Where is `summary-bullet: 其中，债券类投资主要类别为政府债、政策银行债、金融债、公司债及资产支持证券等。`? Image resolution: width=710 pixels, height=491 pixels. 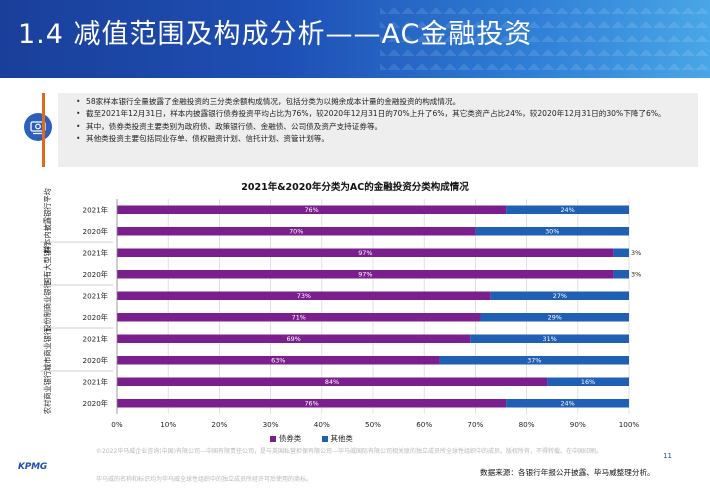 summary-bullet: 其中，债券类投资主要类别为政府债、政策银行债、金融债、公司债及资产支持证券等。 is located at coordinates (384, 127).